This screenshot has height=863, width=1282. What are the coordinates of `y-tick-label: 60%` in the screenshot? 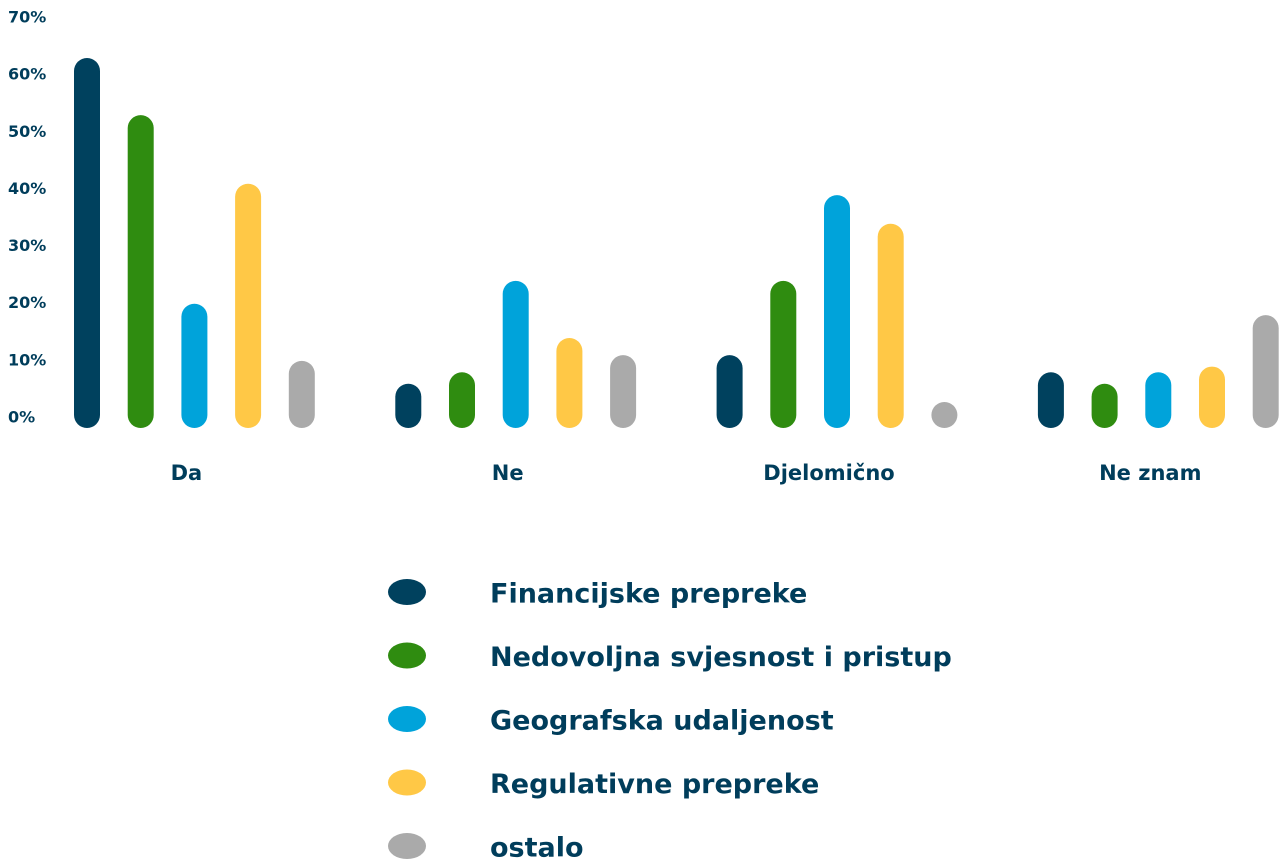 It's located at (27, 74).